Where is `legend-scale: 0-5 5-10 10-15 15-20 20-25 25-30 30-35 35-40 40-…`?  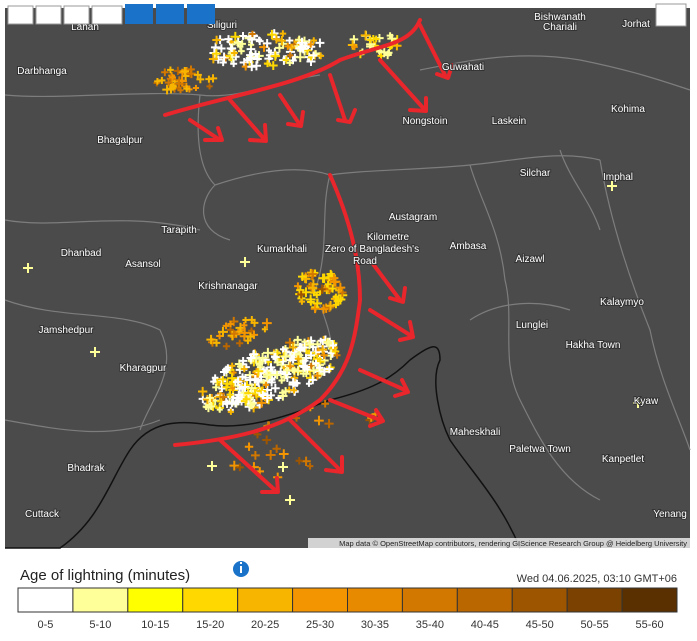 legend-scale: 0-5 5-10 10-15 15-20 20-25 25-30 30-35 35-40 40-… is located at coordinates (347, 609).